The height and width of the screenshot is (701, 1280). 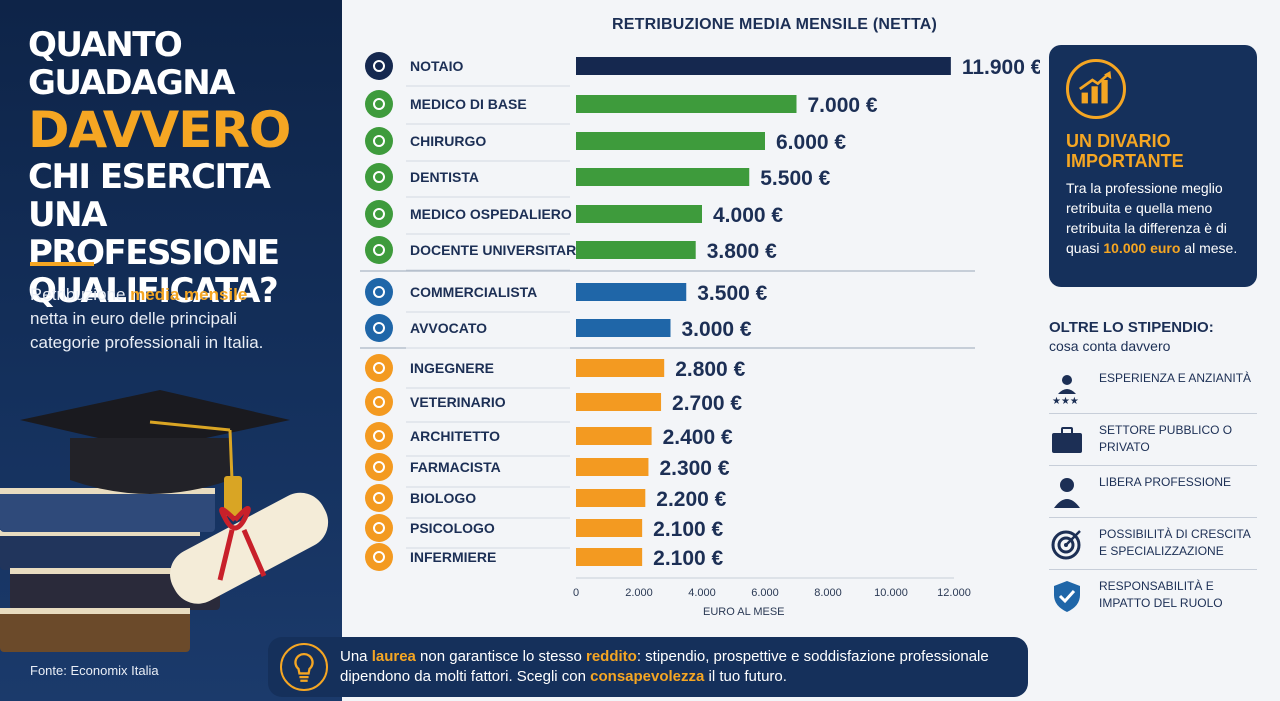 What do you see at coordinates (811, 142) in the screenshot?
I see `value-label: 6.000 €` at bounding box center [811, 142].